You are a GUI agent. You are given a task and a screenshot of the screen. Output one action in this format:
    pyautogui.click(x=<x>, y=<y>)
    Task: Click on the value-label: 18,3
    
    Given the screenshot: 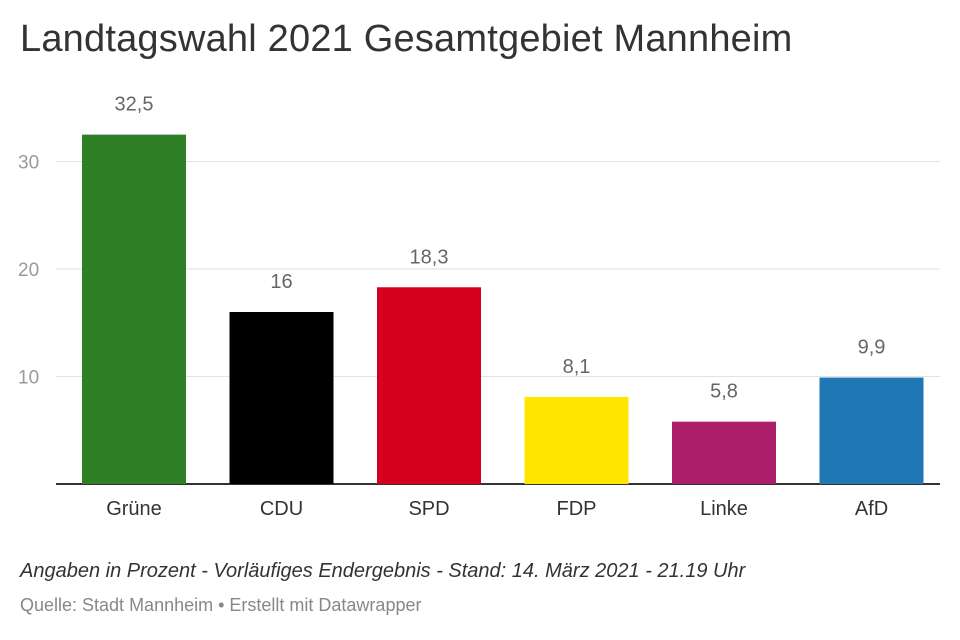 What is the action you would take?
    pyautogui.click(x=429, y=257)
    